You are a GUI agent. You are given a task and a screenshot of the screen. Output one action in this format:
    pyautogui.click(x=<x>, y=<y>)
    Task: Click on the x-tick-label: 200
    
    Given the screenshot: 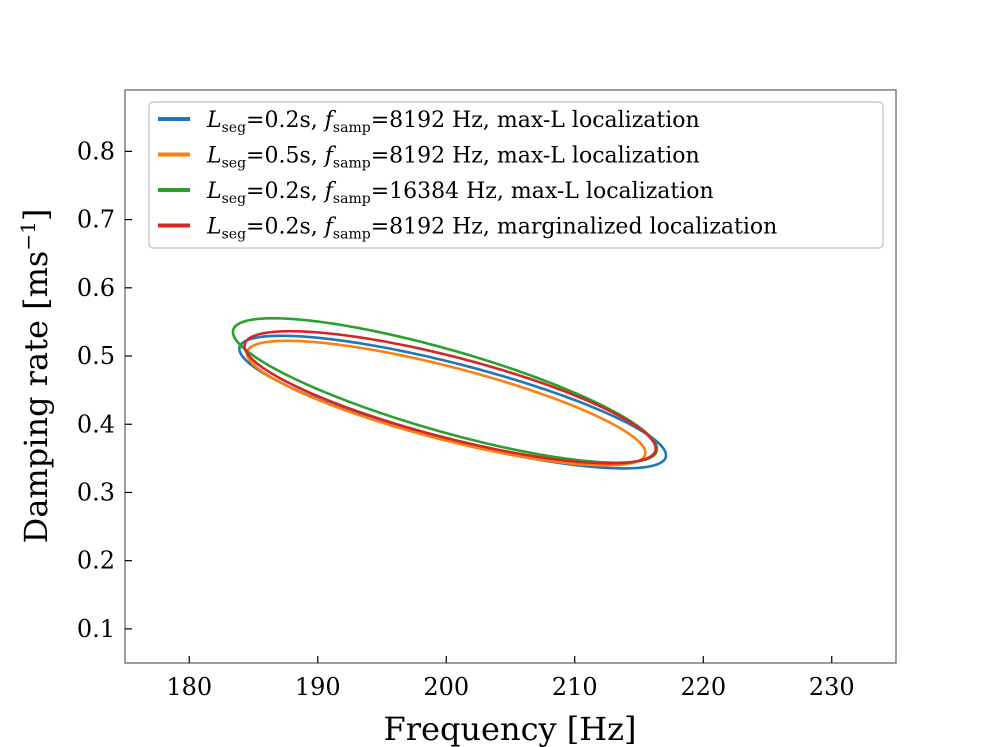 What is the action you would take?
    pyautogui.click(x=446, y=687)
    